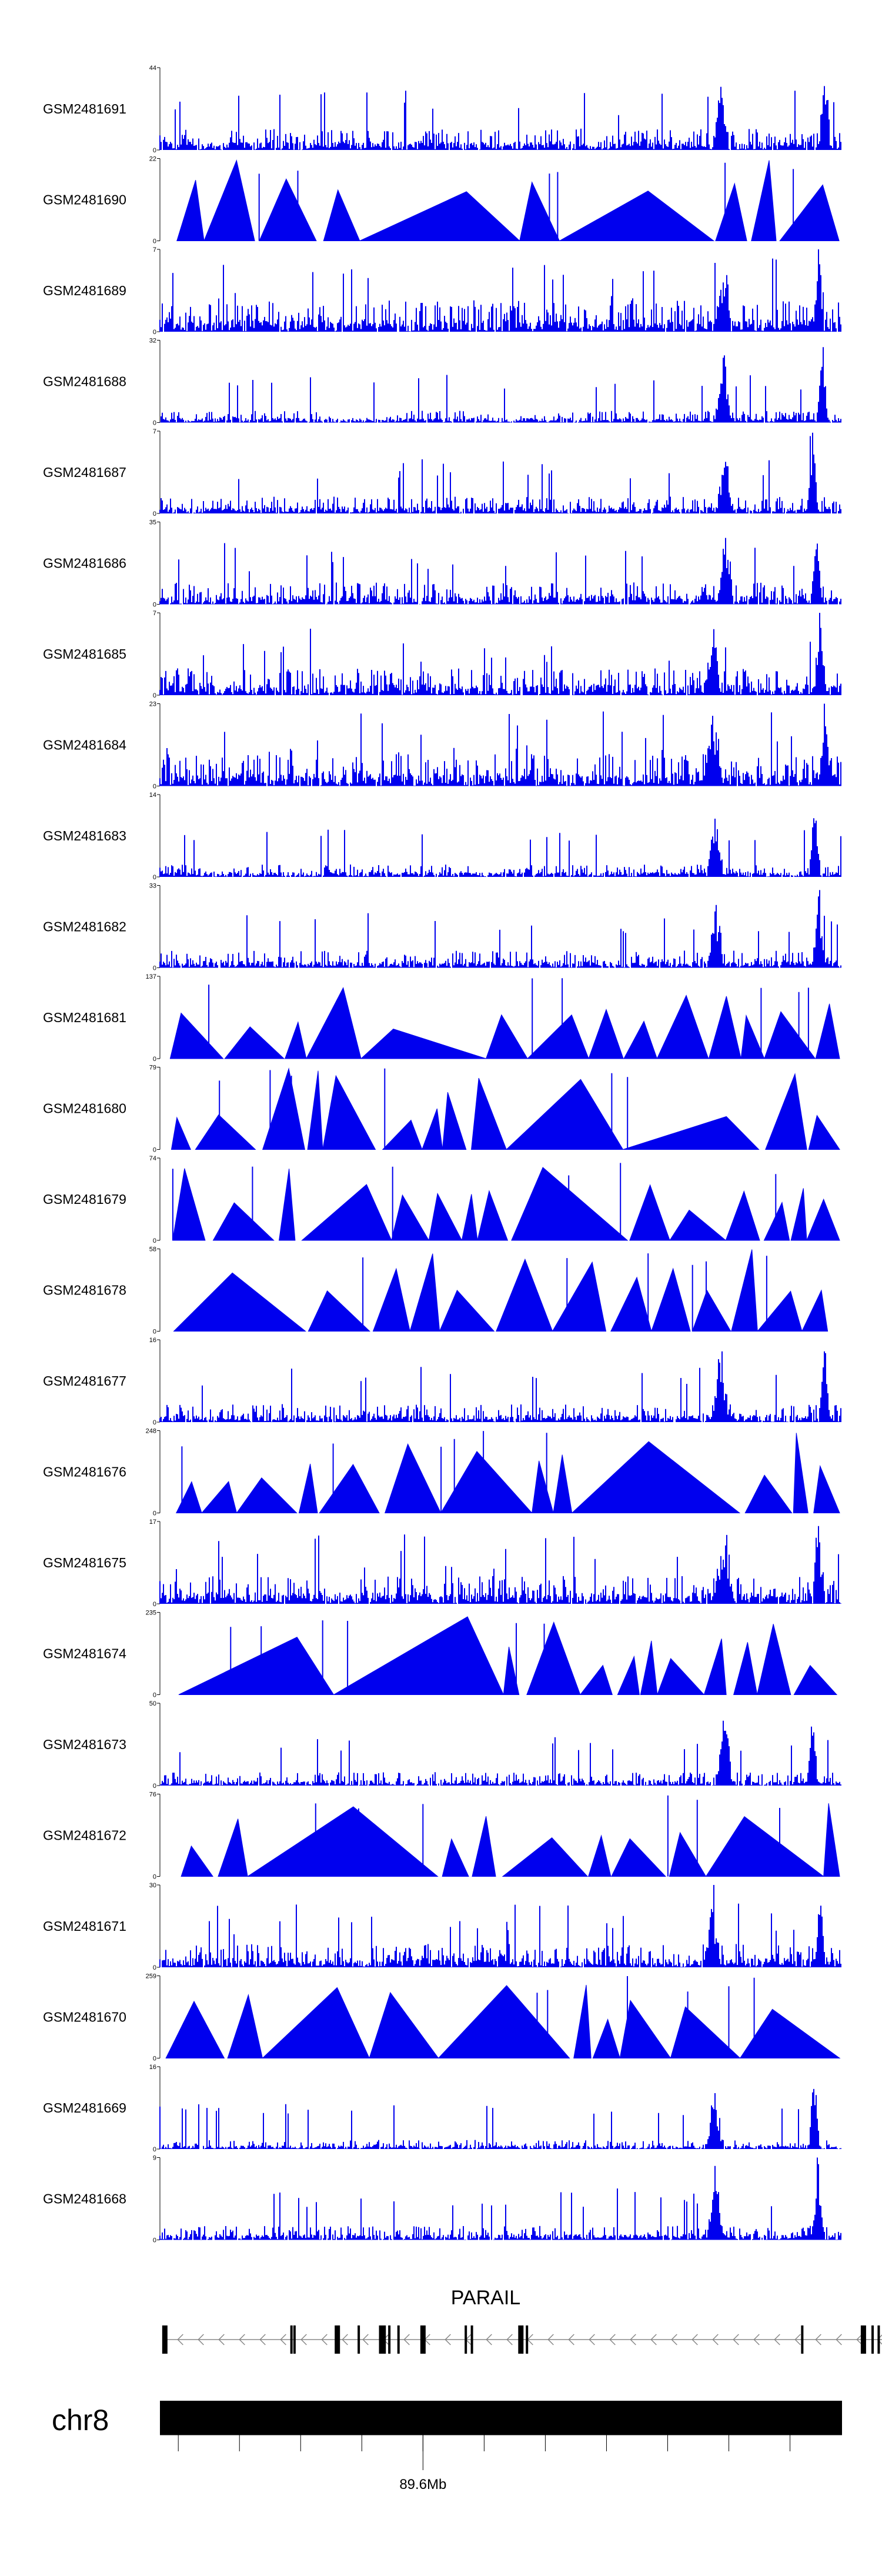  Describe the element at coordinates (152, 1249) in the screenshot. I see `y-max-label: 58` at that location.